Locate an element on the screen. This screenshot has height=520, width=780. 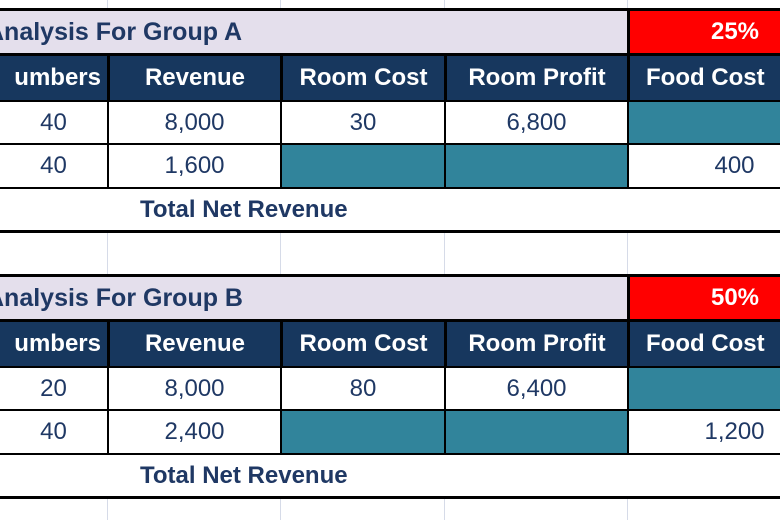
cell-revenue: 2,400 is located at coordinates (193, 432).